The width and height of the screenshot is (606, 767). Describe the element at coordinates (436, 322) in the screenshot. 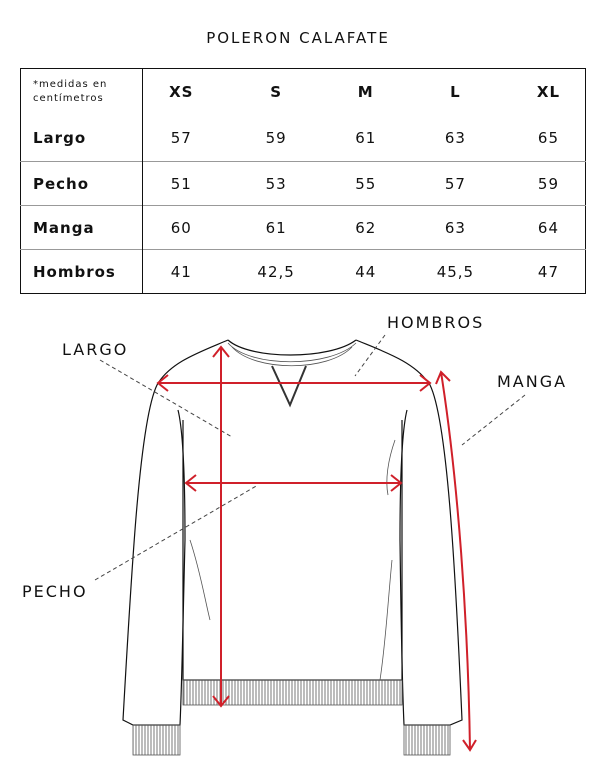

I see `hombros-label: HOMBROS` at that location.